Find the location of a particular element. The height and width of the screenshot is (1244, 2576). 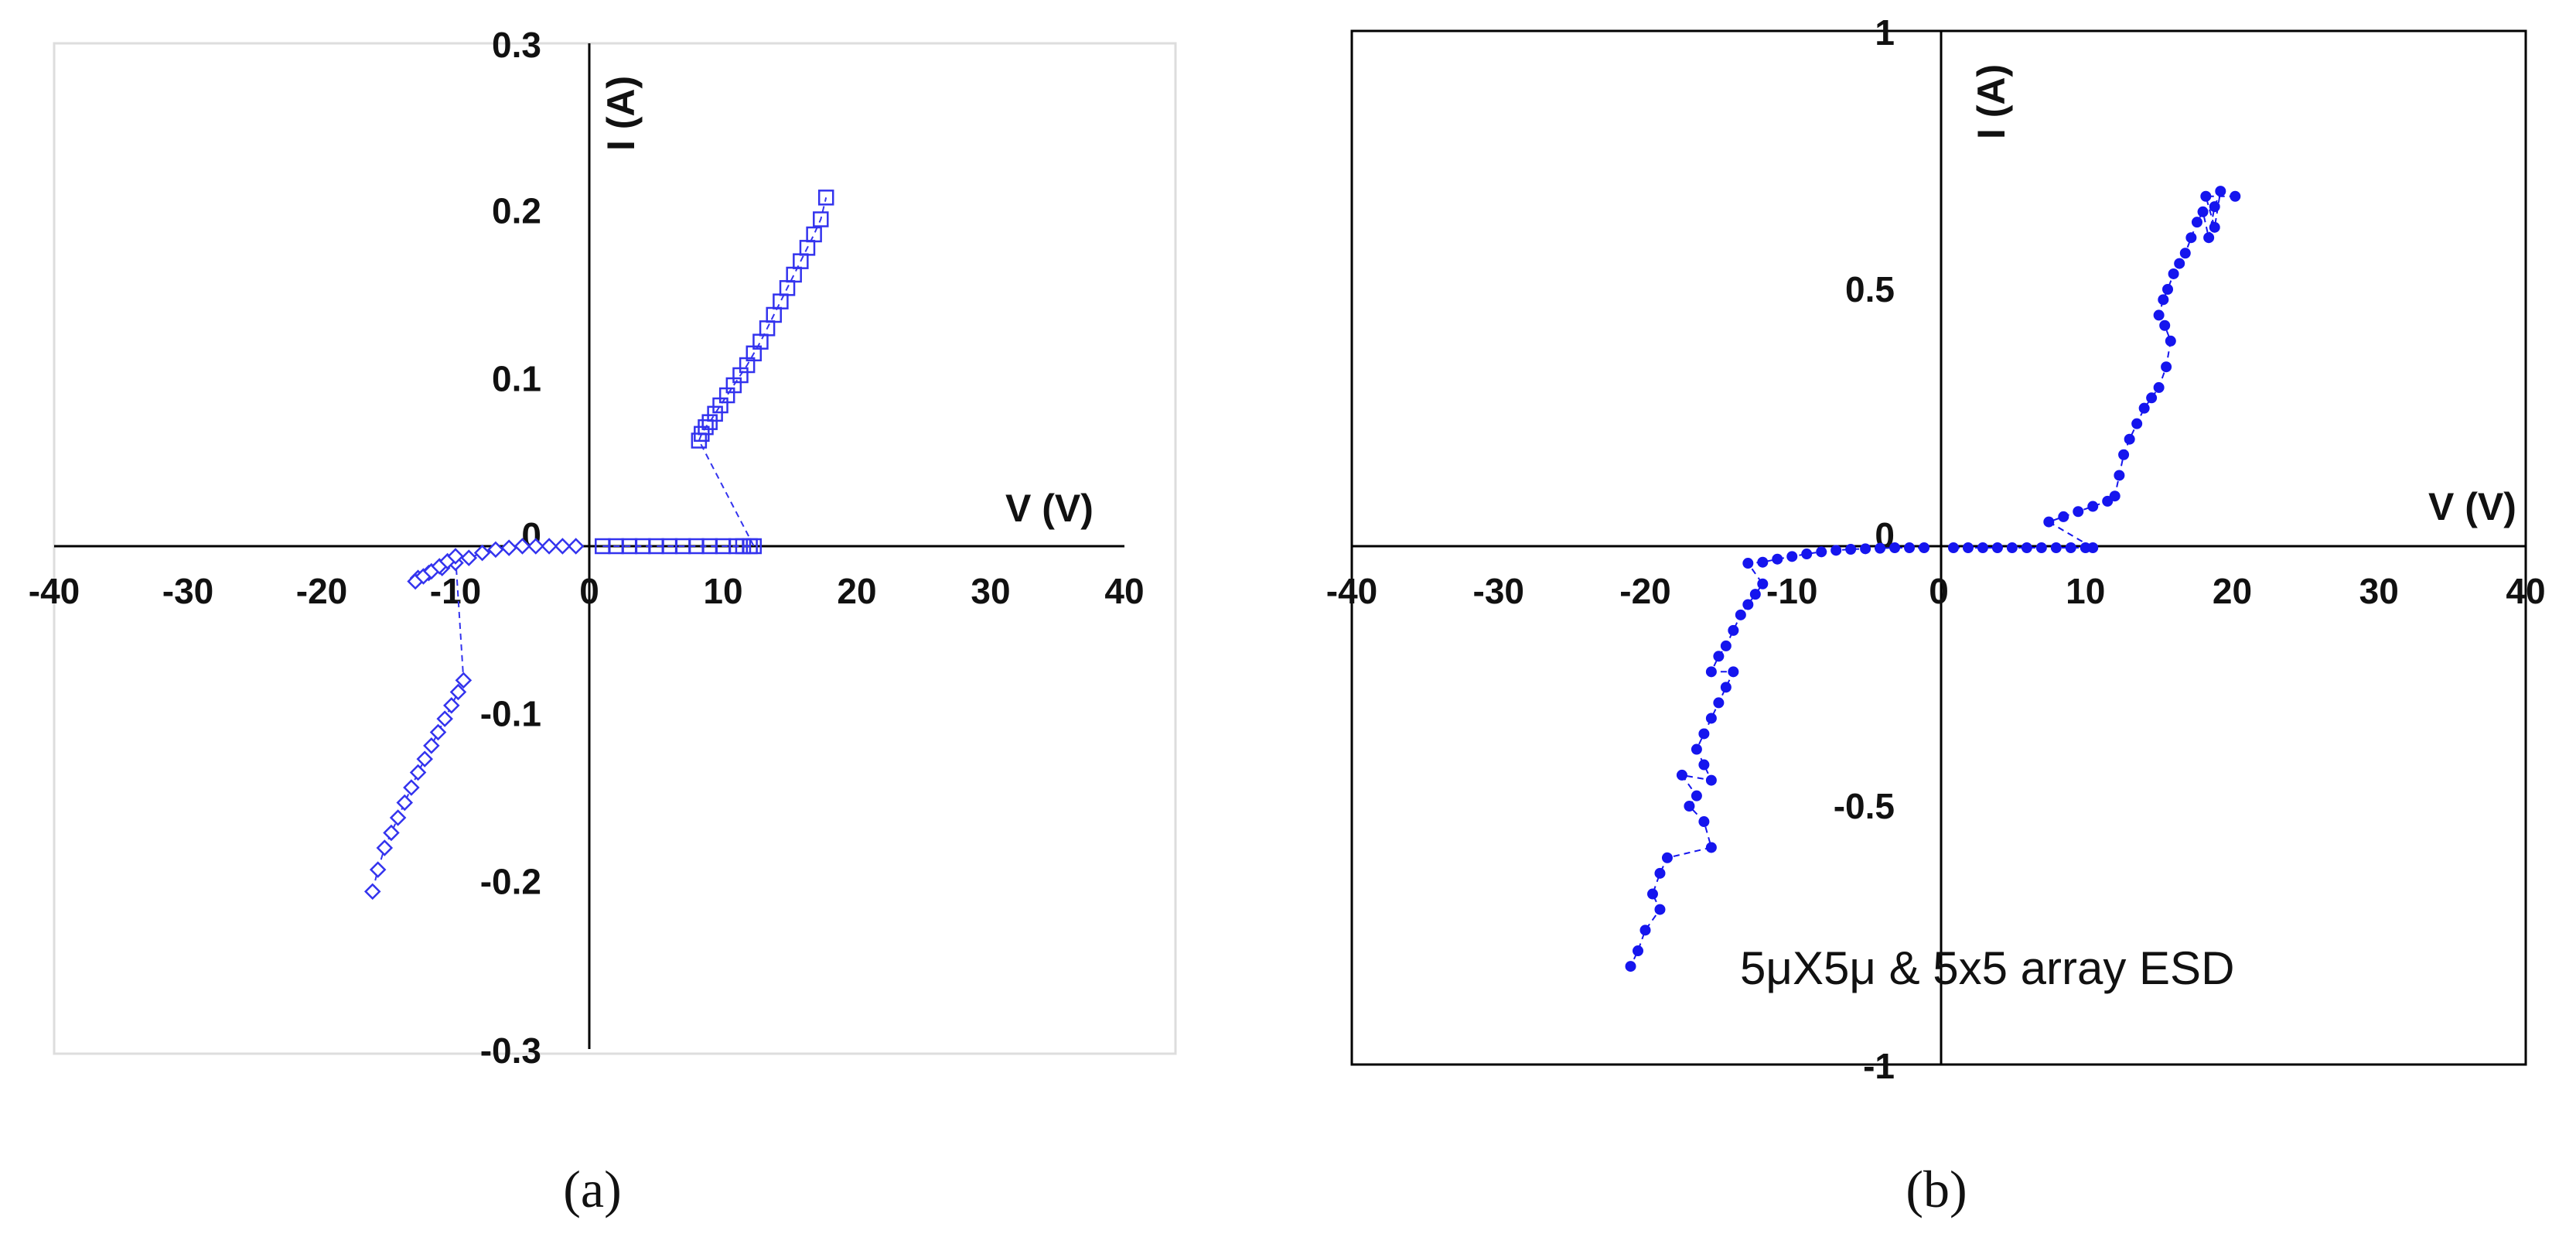

y-tick-label: 0.5 is located at coordinates (1870, 289).